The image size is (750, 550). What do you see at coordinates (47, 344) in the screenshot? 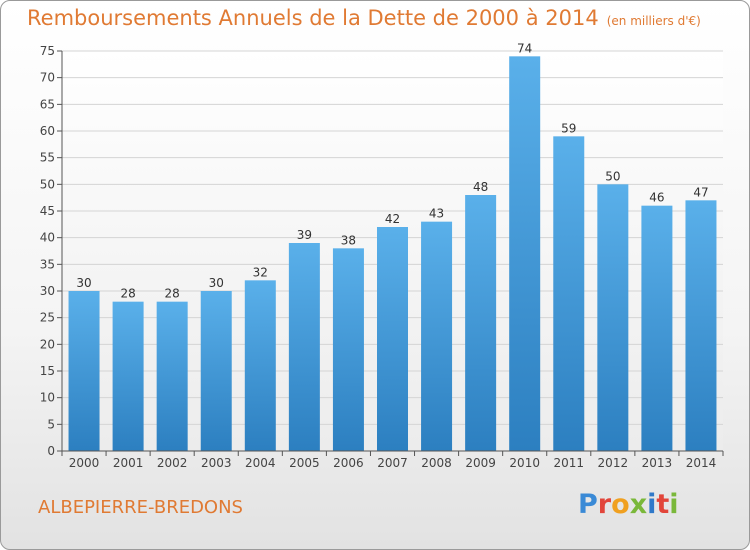
I see `y-tick-label: 20` at bounding box center [47, 344].